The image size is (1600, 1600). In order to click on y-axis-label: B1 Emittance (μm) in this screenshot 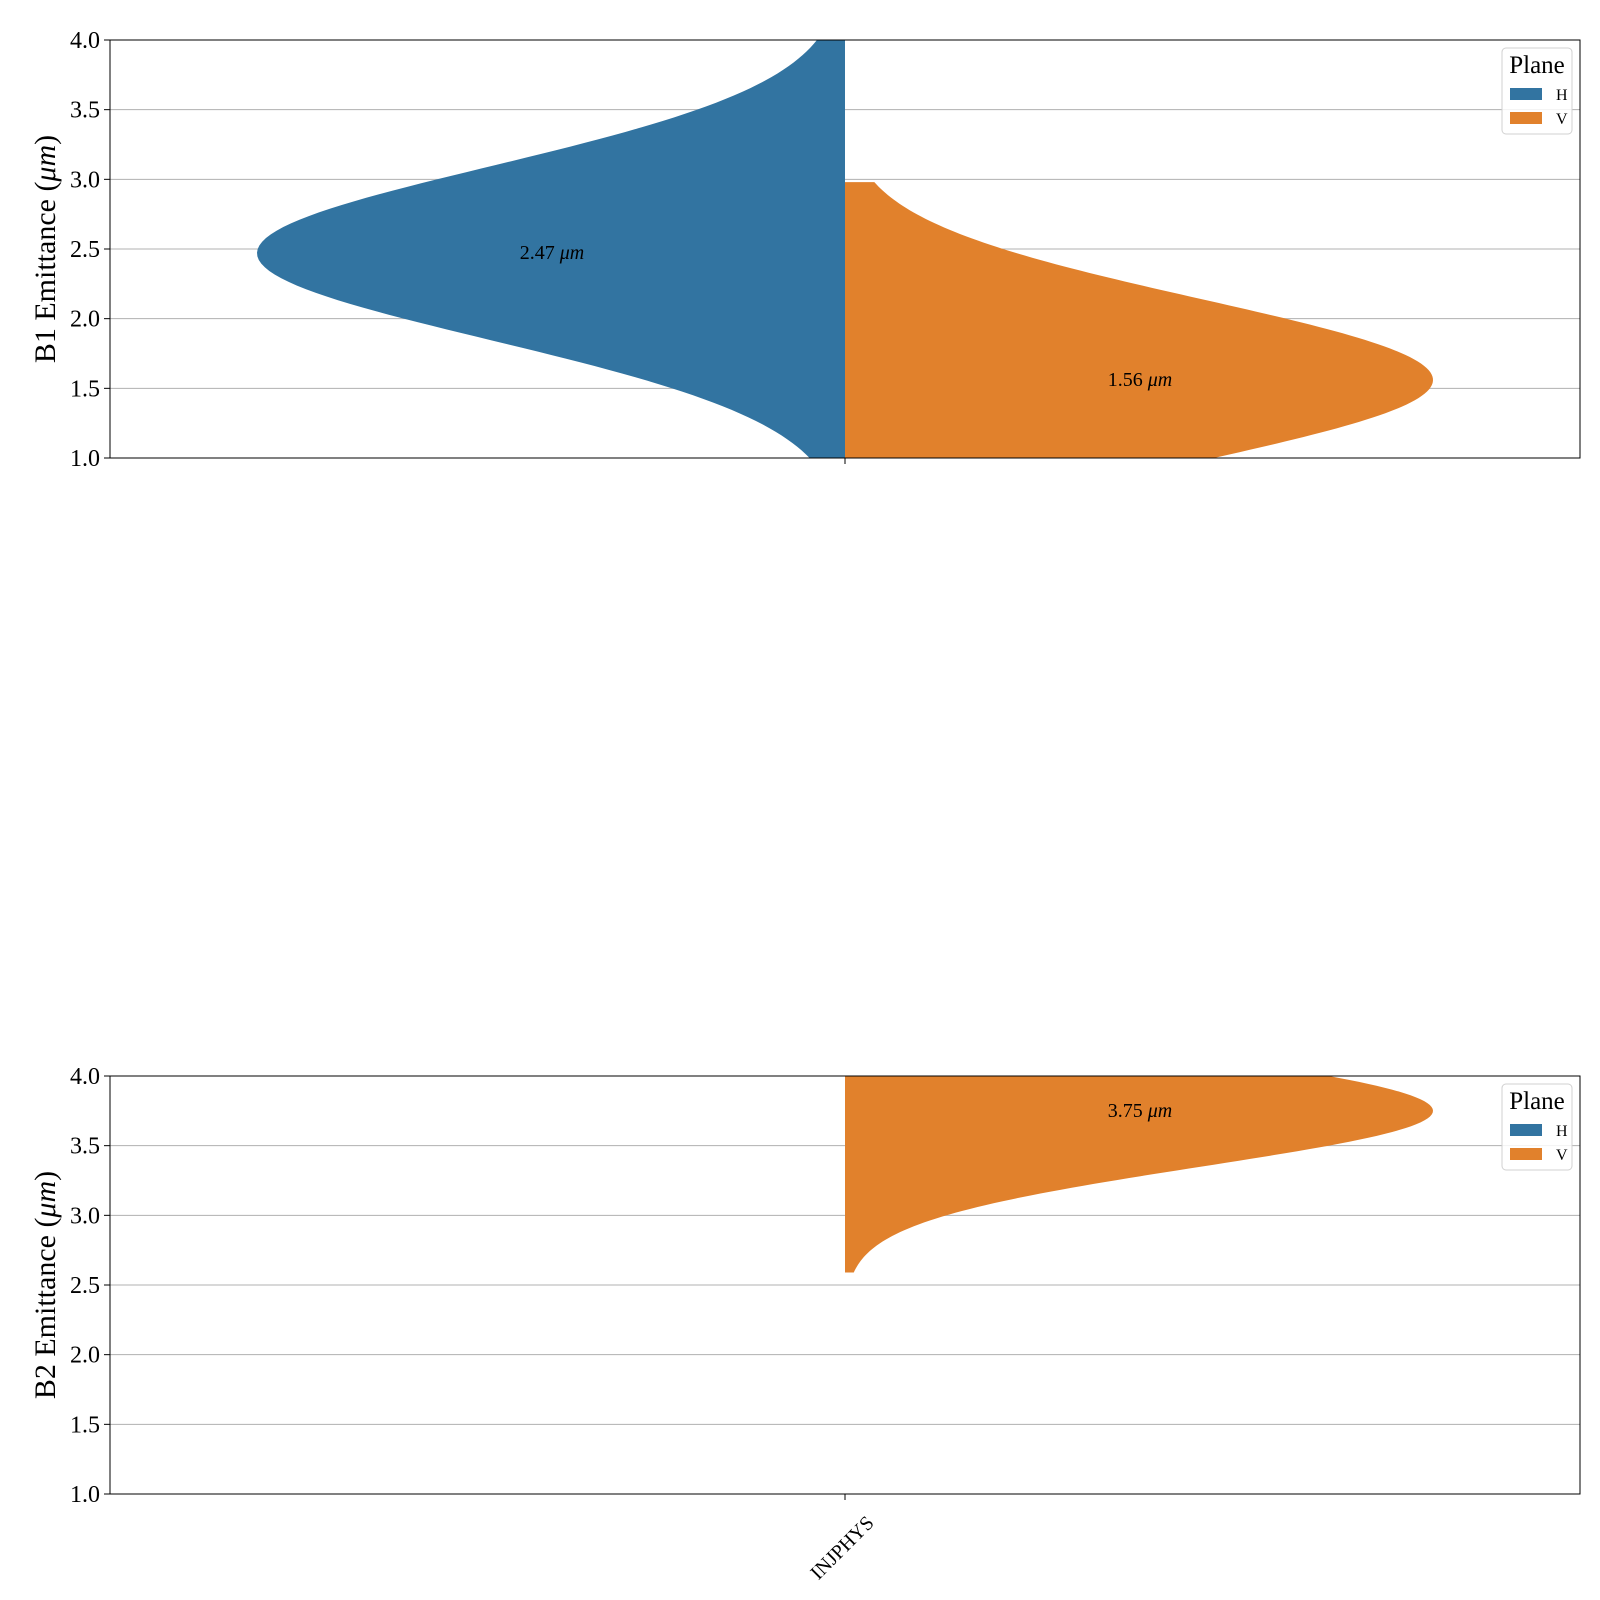, I will do `click(45, 249)`.